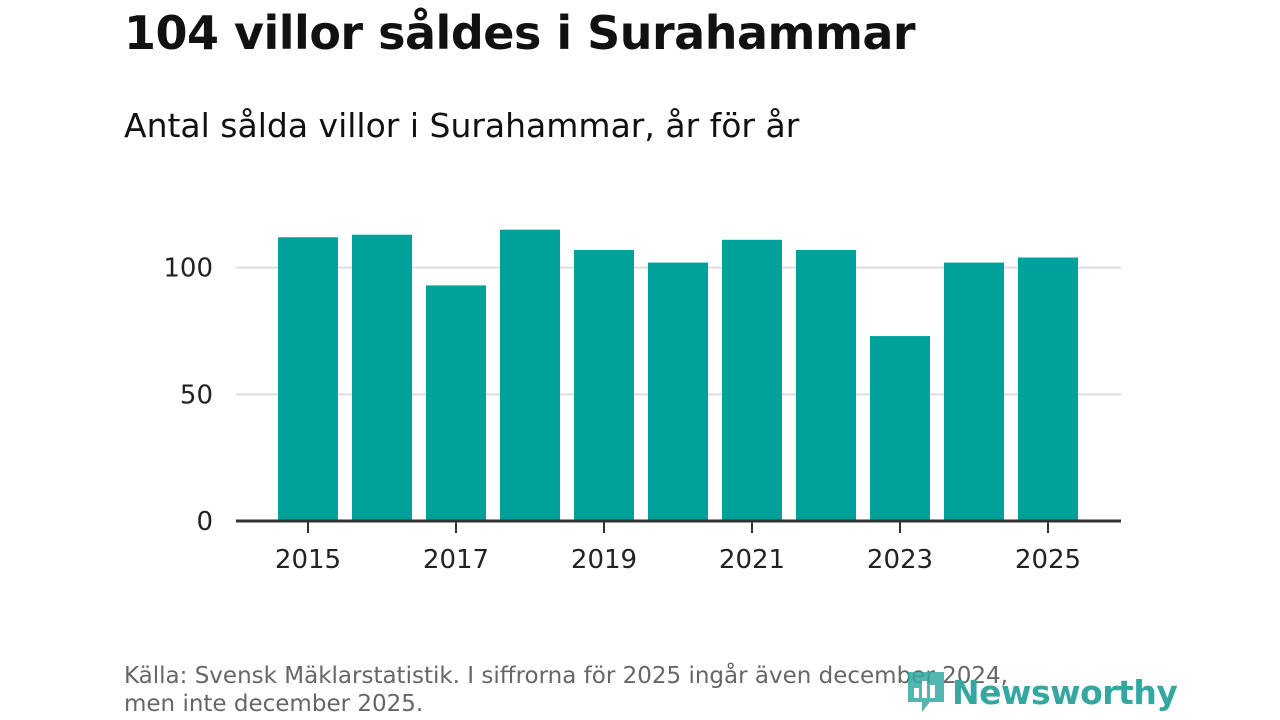  I want to click on bar-2017, so click(456, 403).